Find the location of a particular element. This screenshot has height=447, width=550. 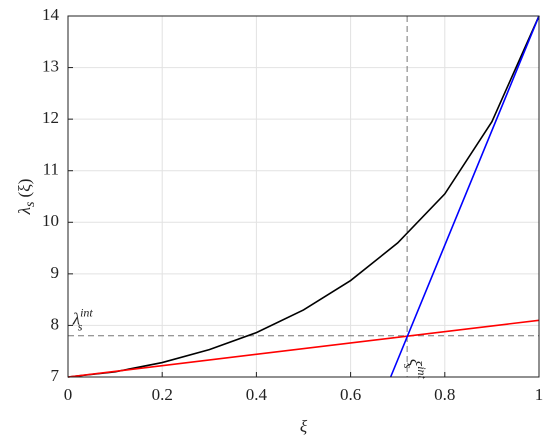

y-tick-label: 13 is located at coordinates (50, 65).